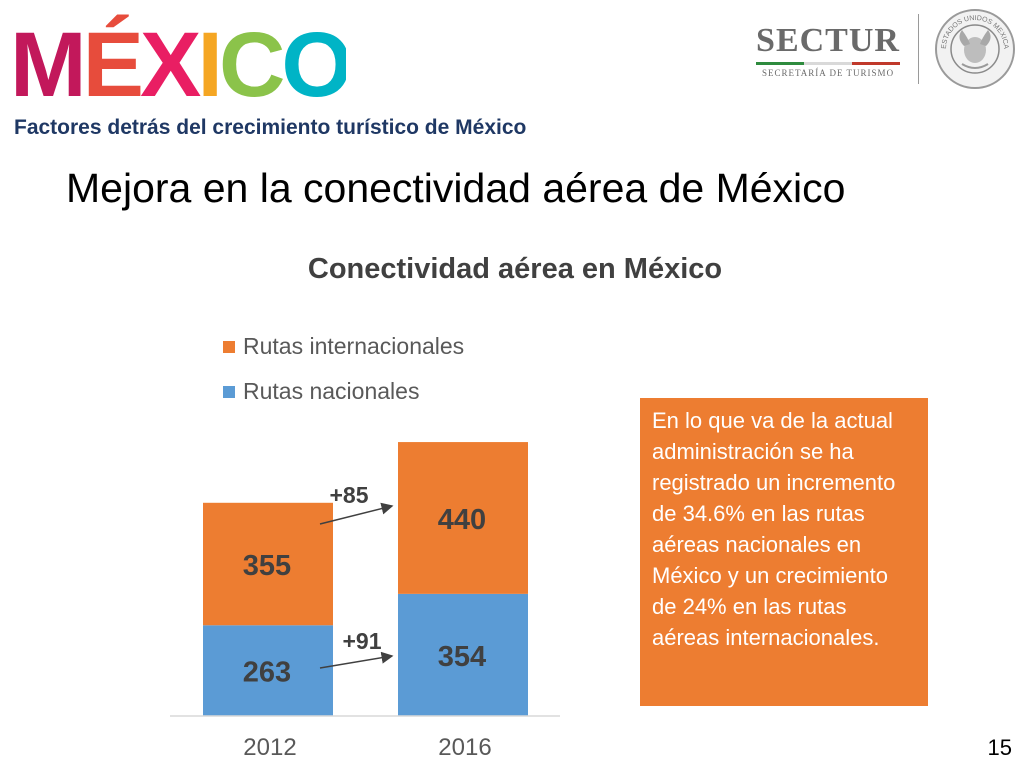  Describe the element at coordinates (229, 392) in the screenshot. I see `legend-swatch-rutas-nacionales` at that location.